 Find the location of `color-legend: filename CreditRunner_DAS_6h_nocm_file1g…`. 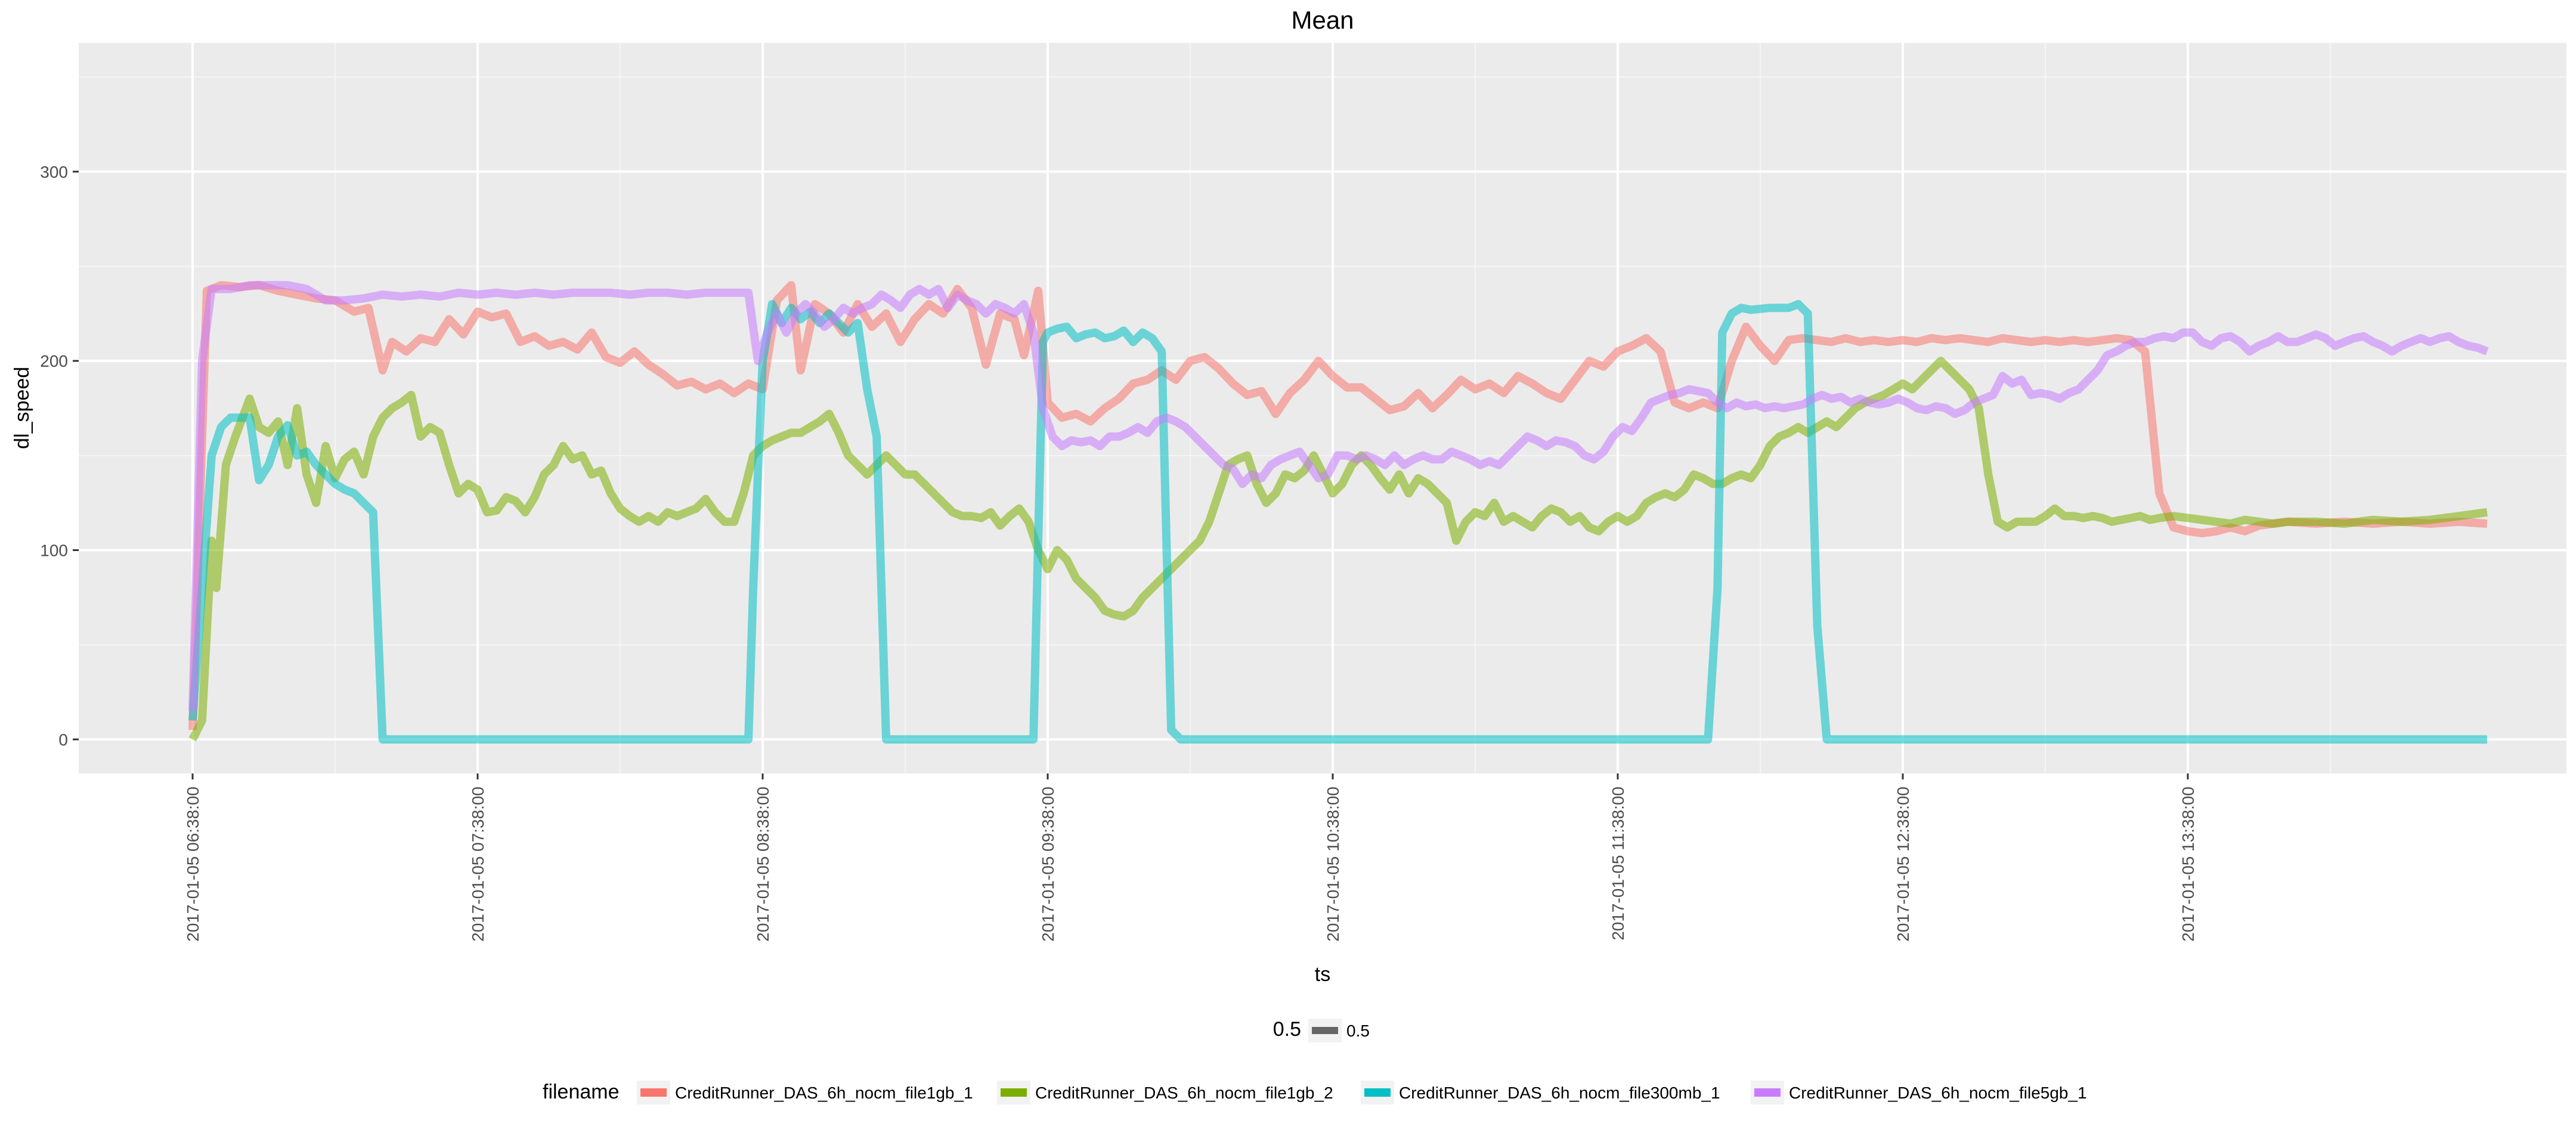

color-legend: filename CreditRunner_DAS_6h_nocm_file1g… is located at coordinates (1315, 1092).